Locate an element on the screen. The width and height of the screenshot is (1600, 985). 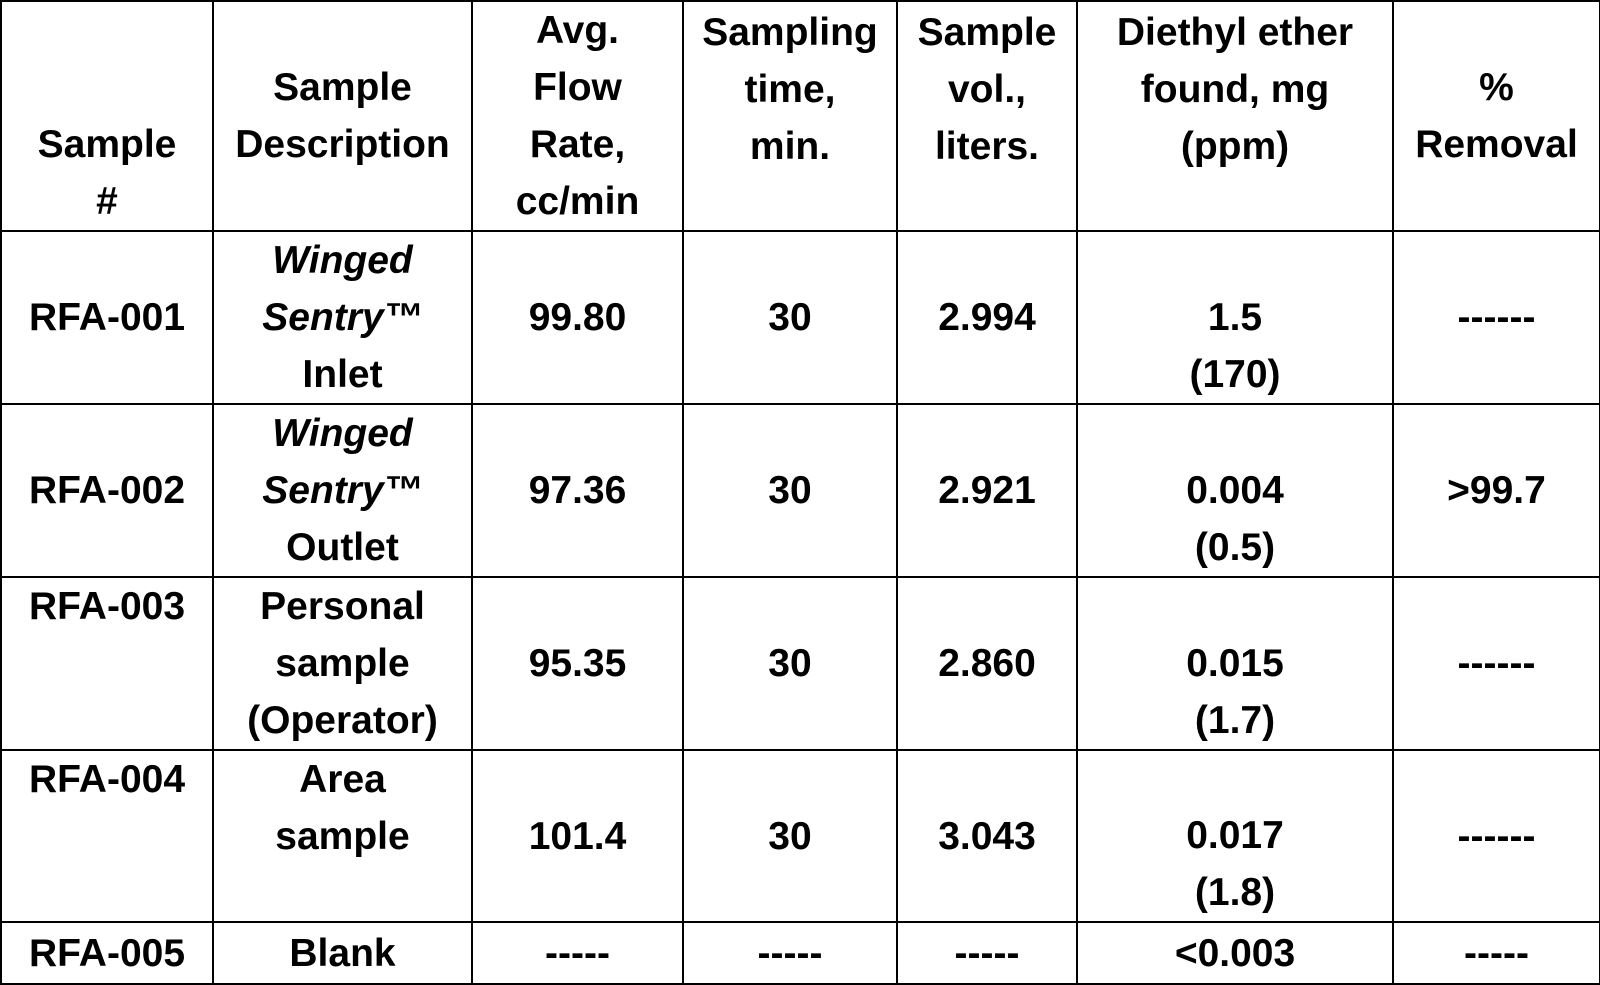
removal-cell: ----- is located at coordinates (1496, 953).